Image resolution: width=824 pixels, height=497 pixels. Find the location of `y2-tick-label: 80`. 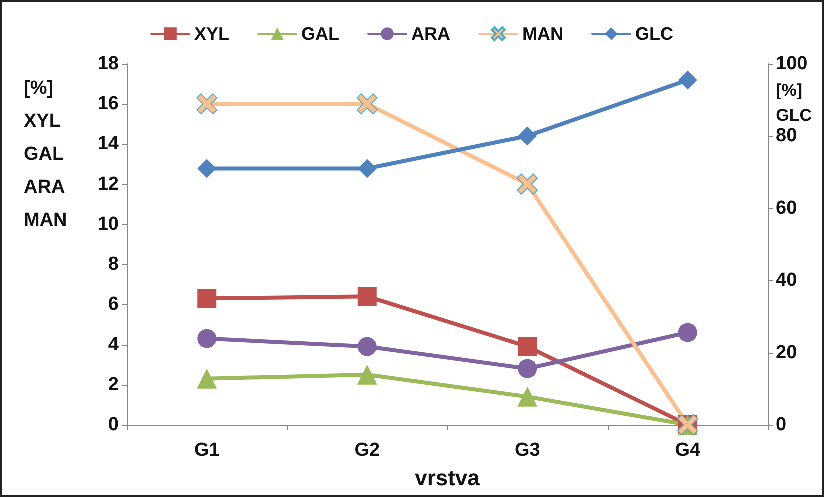

y2-tick-label: 80 is located at coordinates (787, 136).